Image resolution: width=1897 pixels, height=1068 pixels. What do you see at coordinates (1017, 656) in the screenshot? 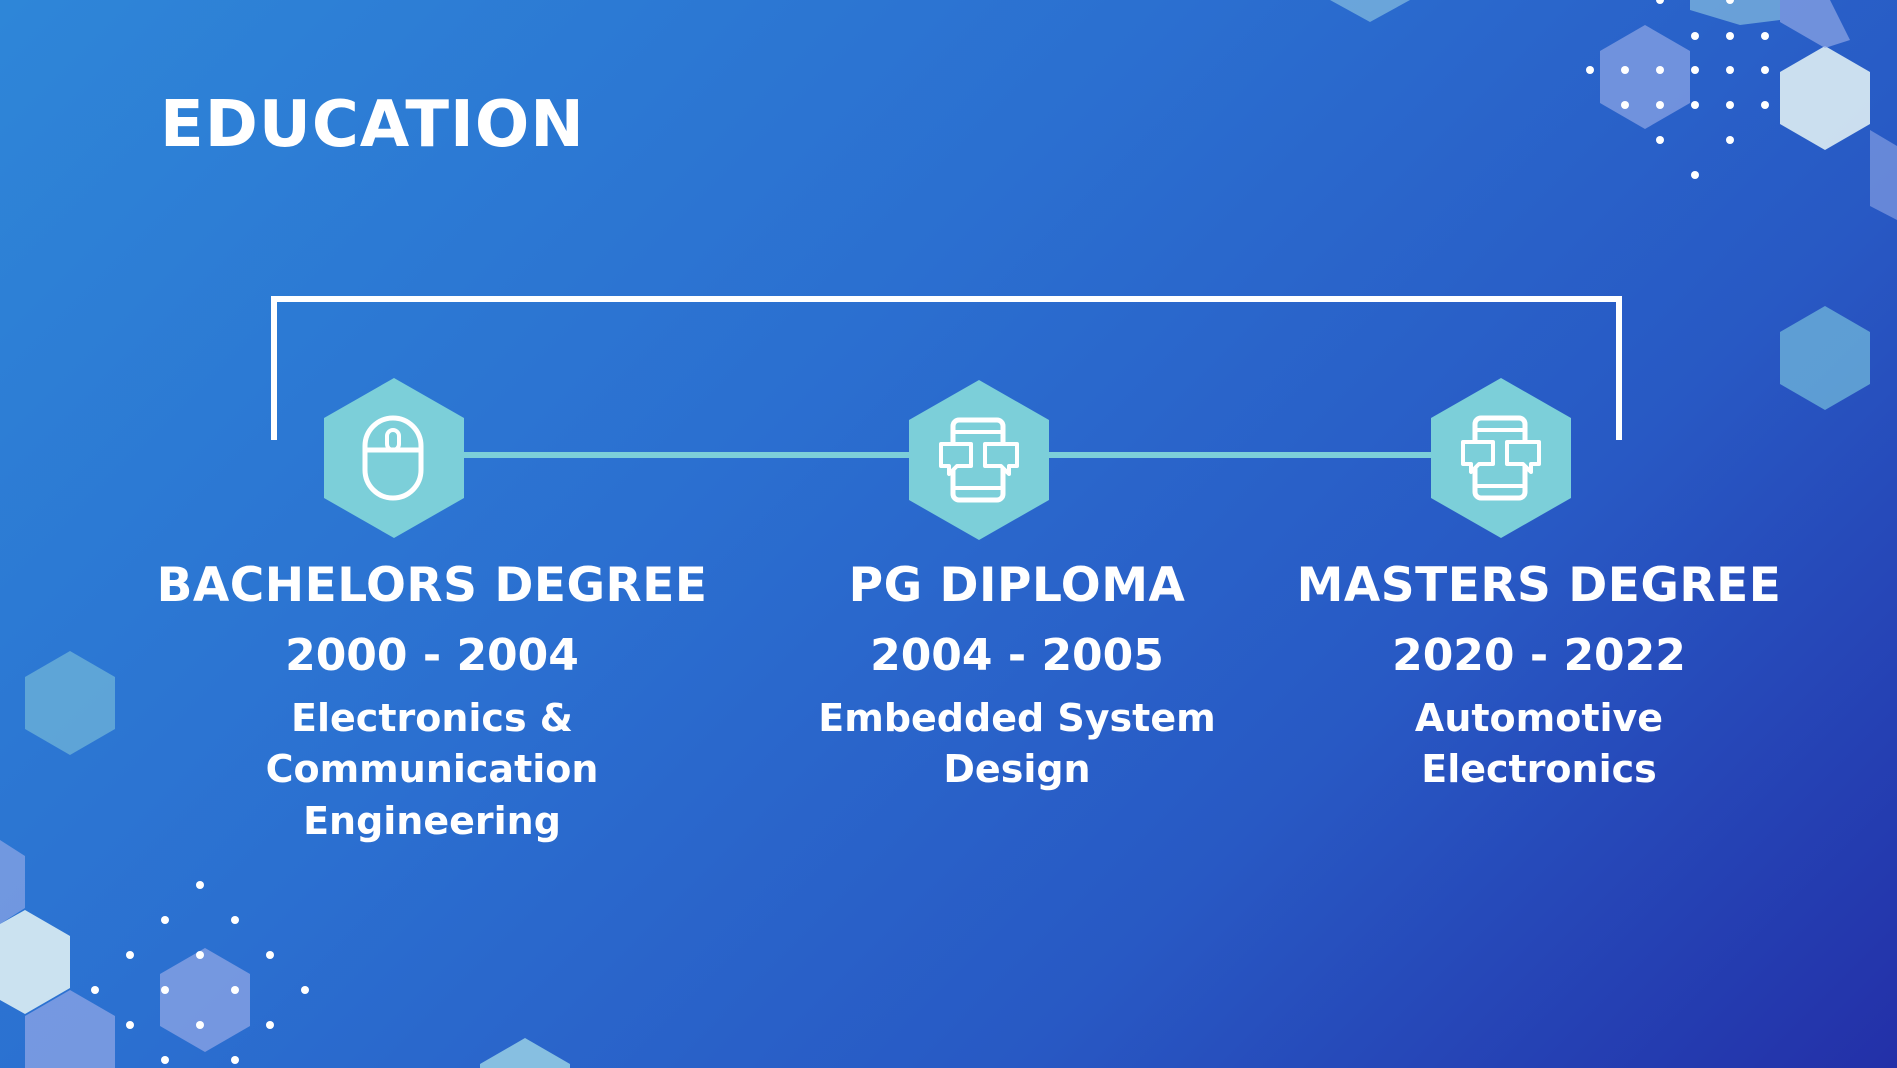
I see `degree-years: 2004 - 2005` at bounding box center [1017, 656].